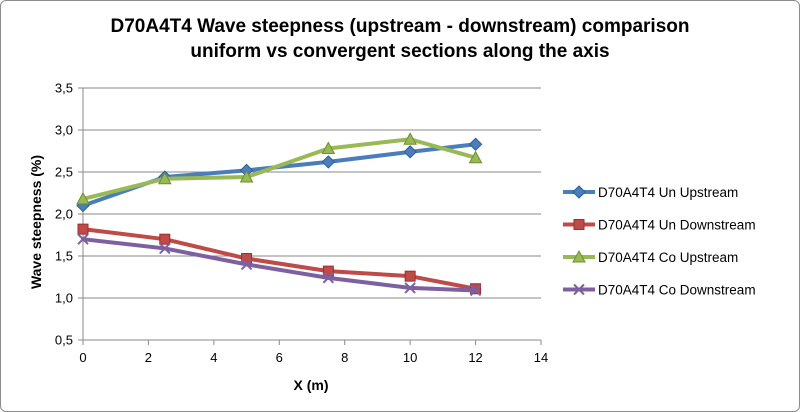  What do you see at coordinates (344, 357) in the screenshot?
I see `x-tick-label-4: 8` at bounding box center [344, 357].